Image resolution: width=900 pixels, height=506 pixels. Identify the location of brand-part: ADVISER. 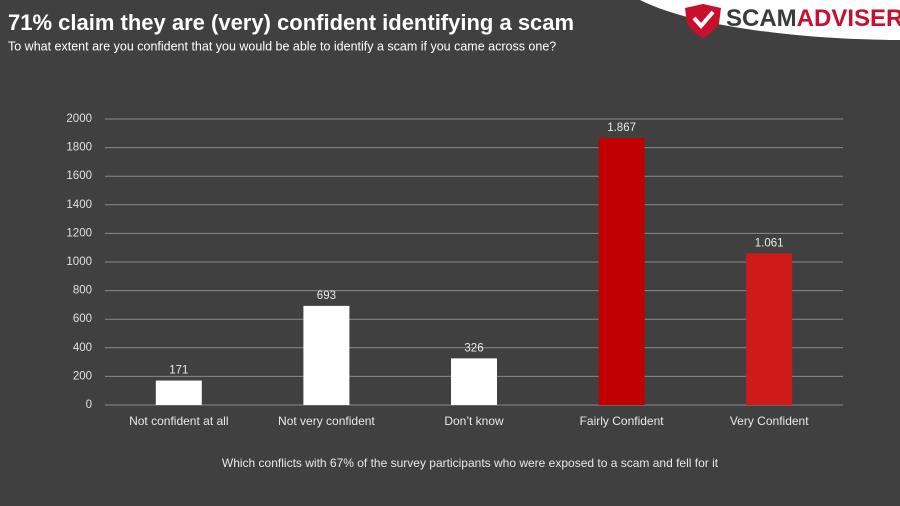
(848, 18).